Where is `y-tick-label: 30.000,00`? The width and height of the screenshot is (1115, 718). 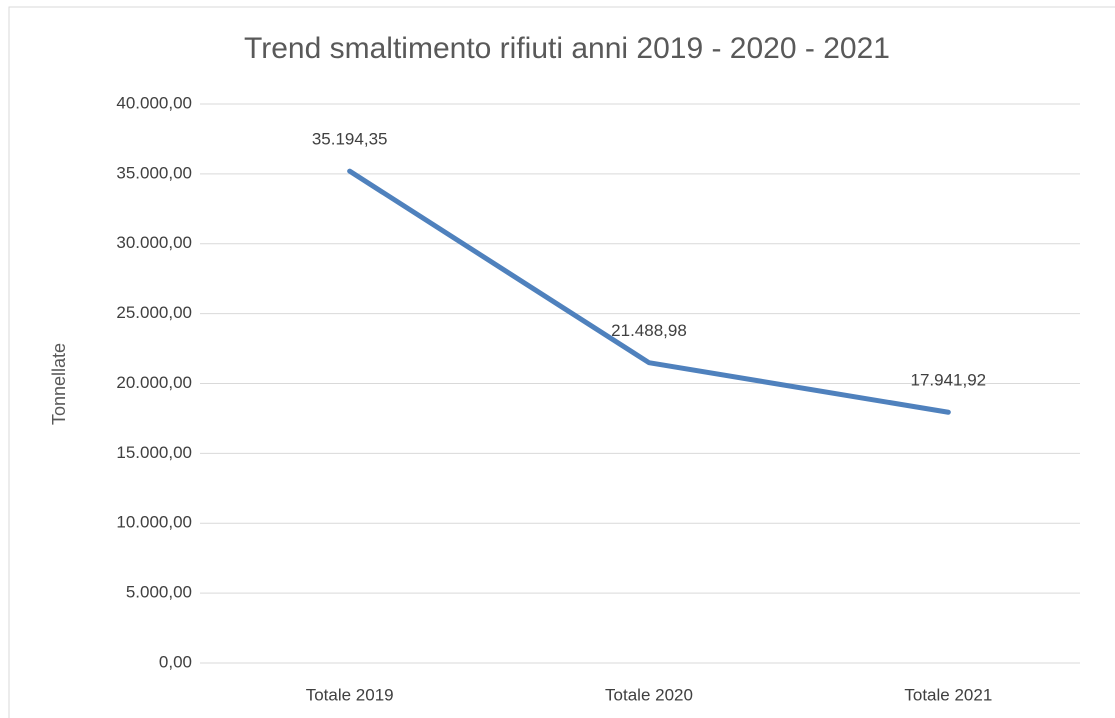 y-tick-label: 30.000,00 is located at coordinates (154, 242).